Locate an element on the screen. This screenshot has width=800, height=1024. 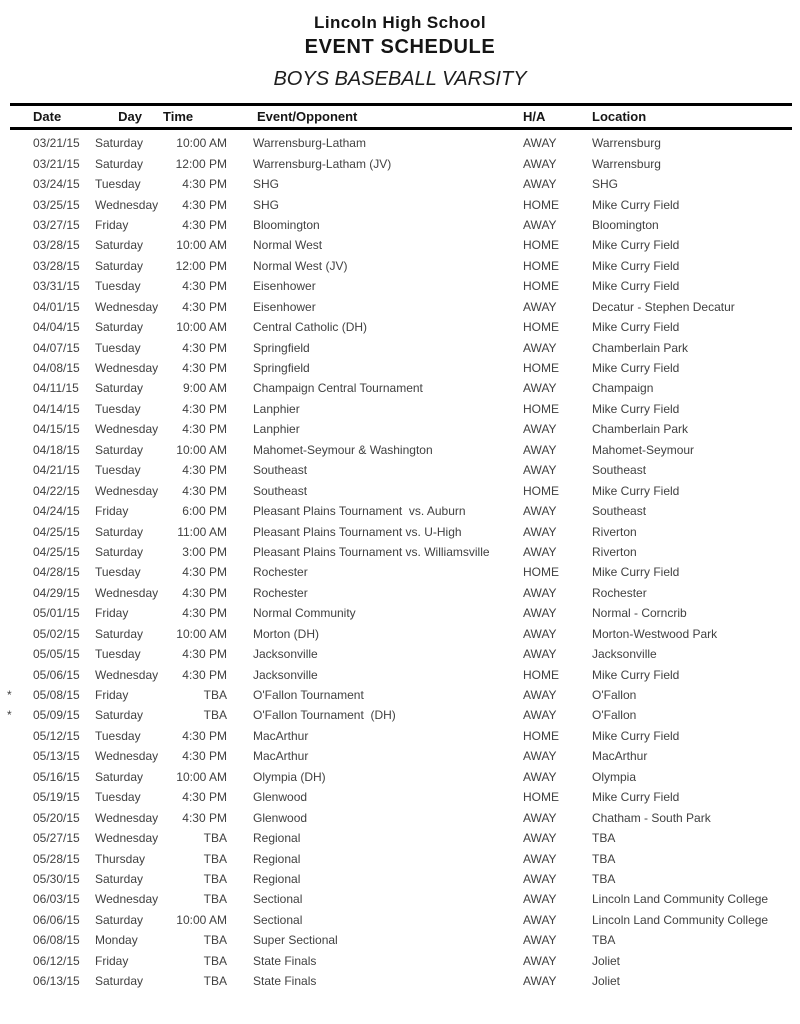
row-date: 05/01/15 is located at coordinates (56, 613).